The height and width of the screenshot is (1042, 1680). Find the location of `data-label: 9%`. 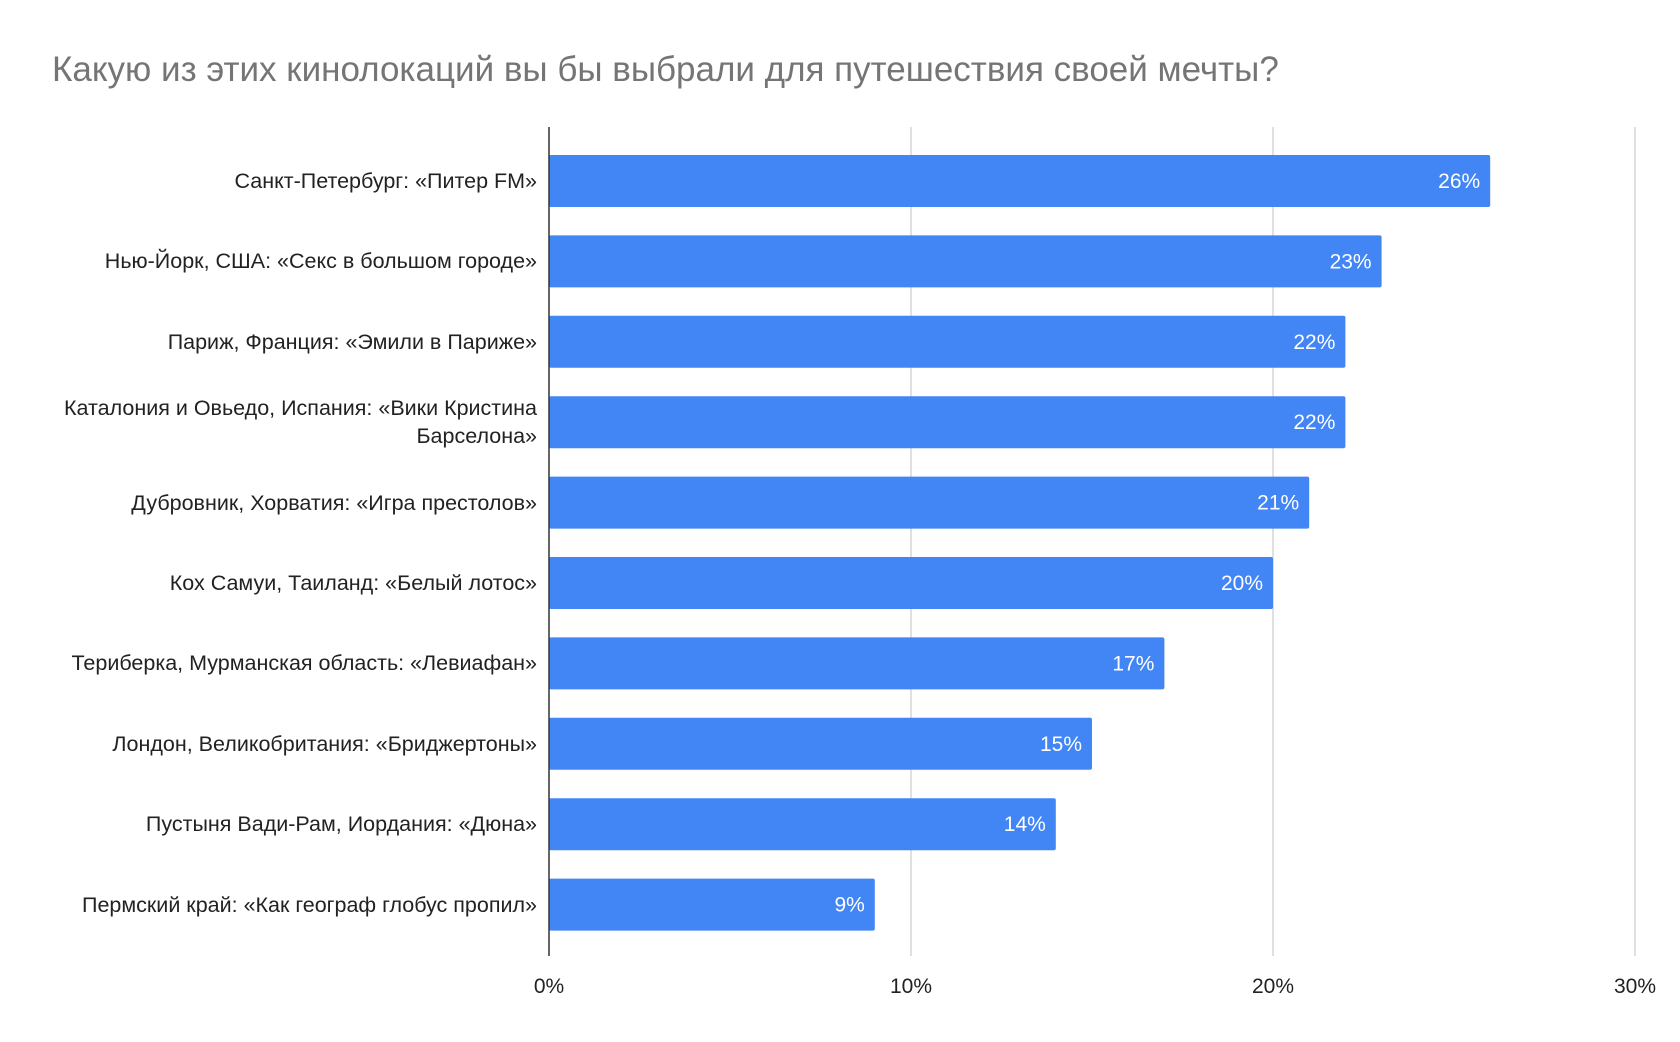

data-label: 9% is located at coordinates (849, 905).